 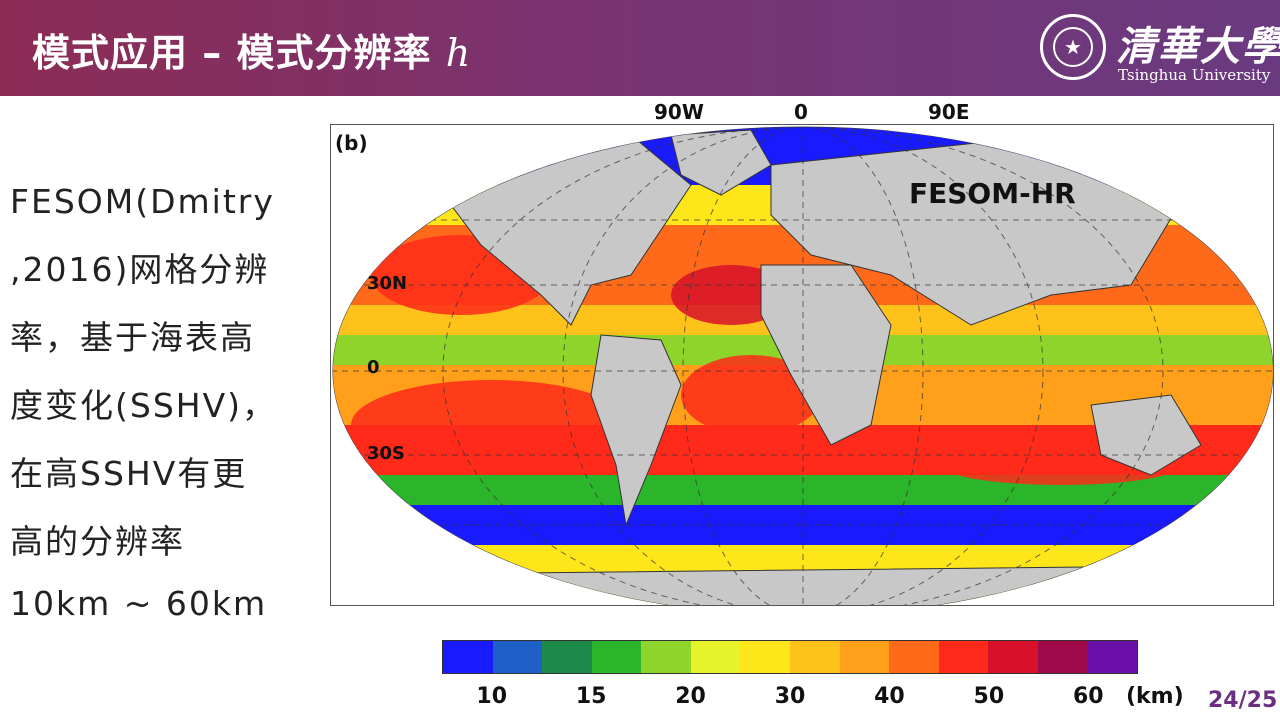 What do you see at coordinates (232, 53) in the screenshot?
I see `slide-title-text: 模式应用 – 模式分辨率` at bounding box center [232, 53].